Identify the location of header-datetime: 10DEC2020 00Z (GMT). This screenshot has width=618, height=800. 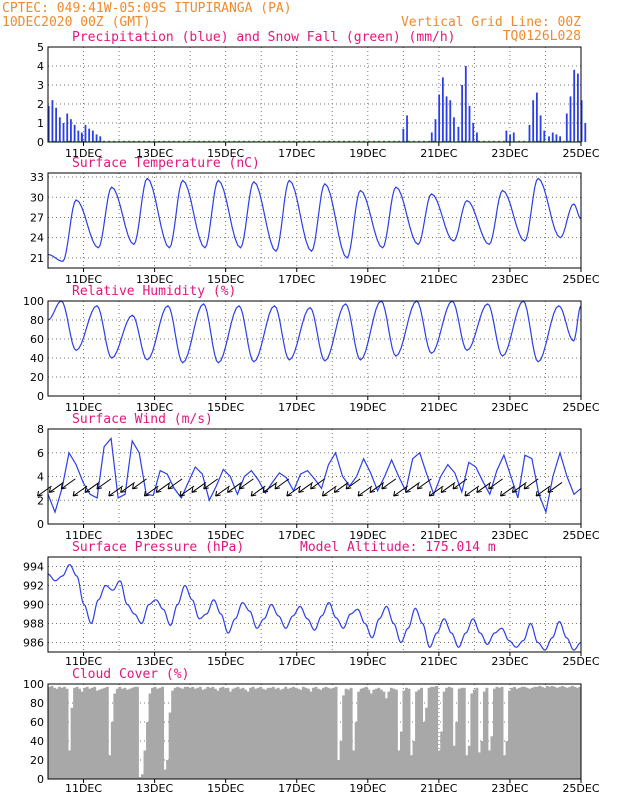
(76, 22).